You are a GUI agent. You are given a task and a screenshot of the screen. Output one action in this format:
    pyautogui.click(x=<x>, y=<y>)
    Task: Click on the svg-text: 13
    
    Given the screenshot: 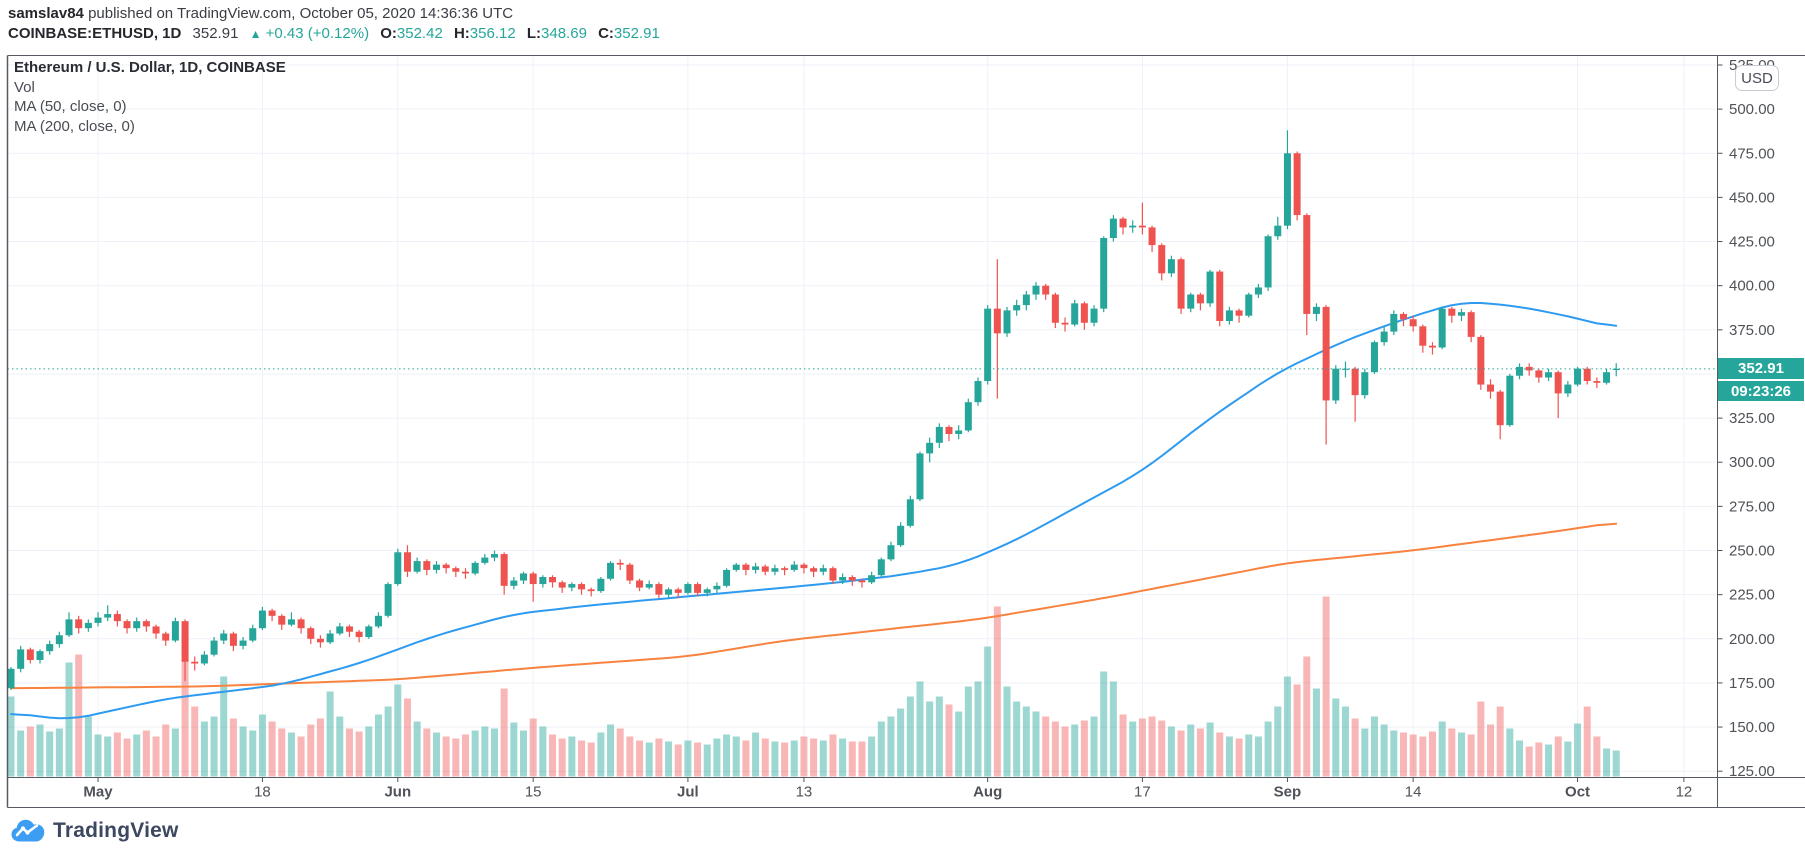 What is the action you would take?
    pyautogui.click(x=804, y=792)
    